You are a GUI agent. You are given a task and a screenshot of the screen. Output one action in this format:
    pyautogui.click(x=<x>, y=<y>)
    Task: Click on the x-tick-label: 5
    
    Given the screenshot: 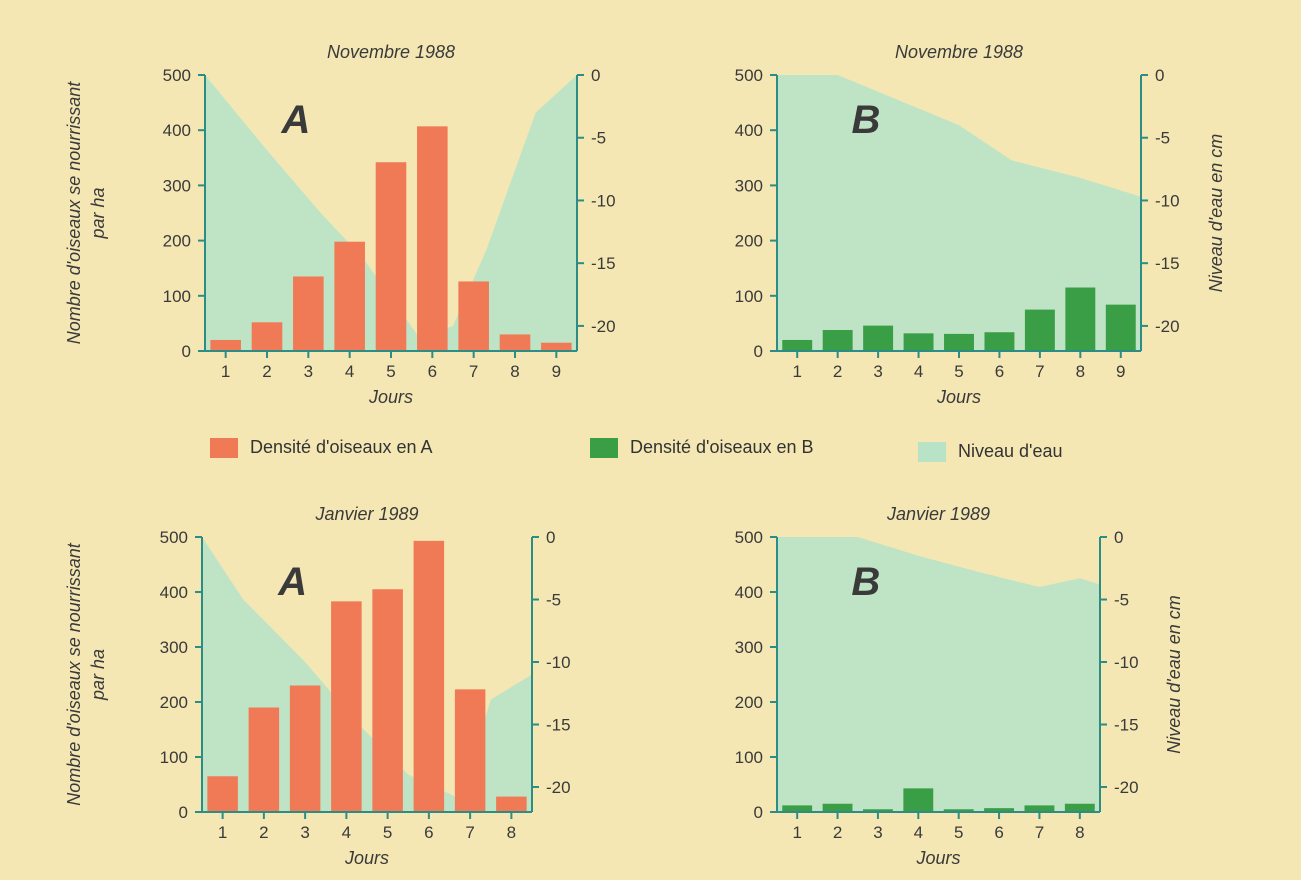 What is the action you would take?
    pyautogui.click(x=390, y=371)
    